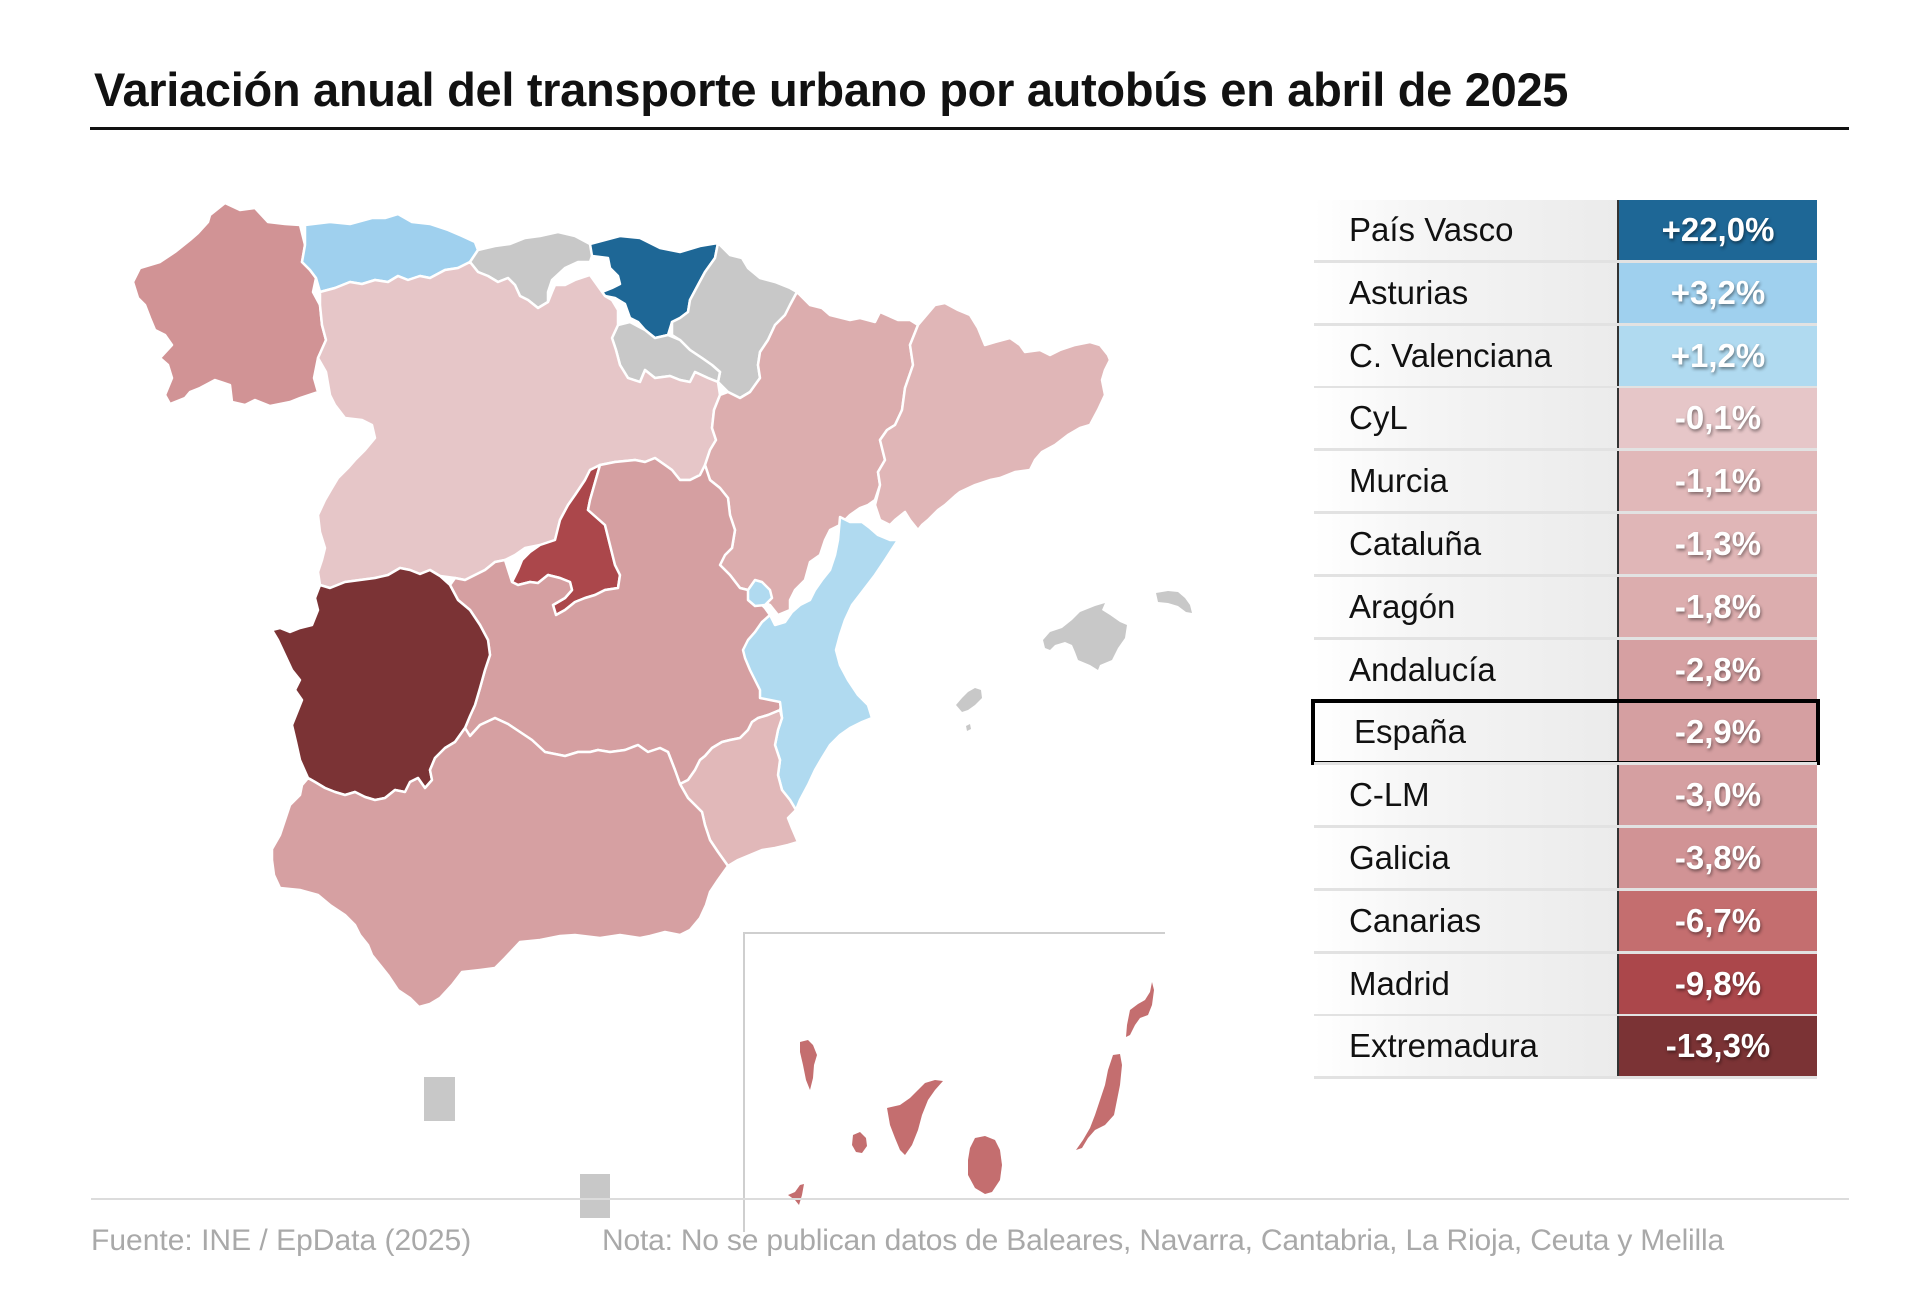  Describe the element at coordinates (229, 304) in the screenshot. I see `map-region-galicia` at that location.